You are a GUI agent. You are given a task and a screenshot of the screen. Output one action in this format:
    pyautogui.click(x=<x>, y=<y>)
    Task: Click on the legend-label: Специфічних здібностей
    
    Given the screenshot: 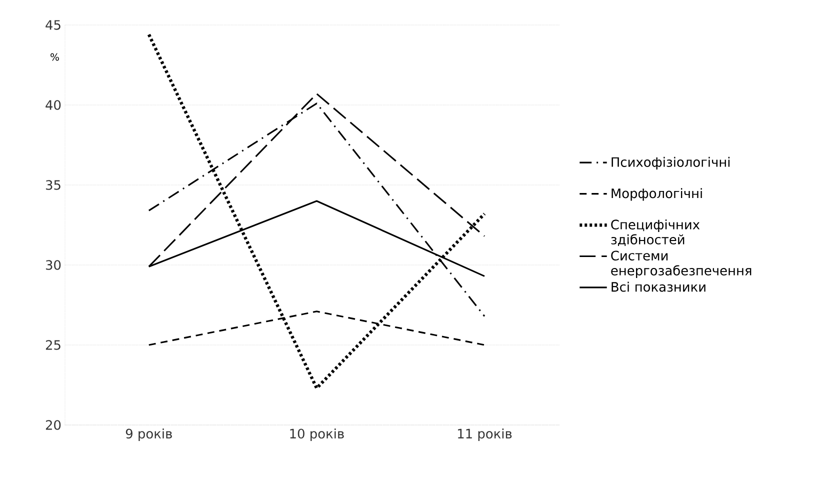 What is the action you would take?
    pyautogui.click(x=655, y=232)
    